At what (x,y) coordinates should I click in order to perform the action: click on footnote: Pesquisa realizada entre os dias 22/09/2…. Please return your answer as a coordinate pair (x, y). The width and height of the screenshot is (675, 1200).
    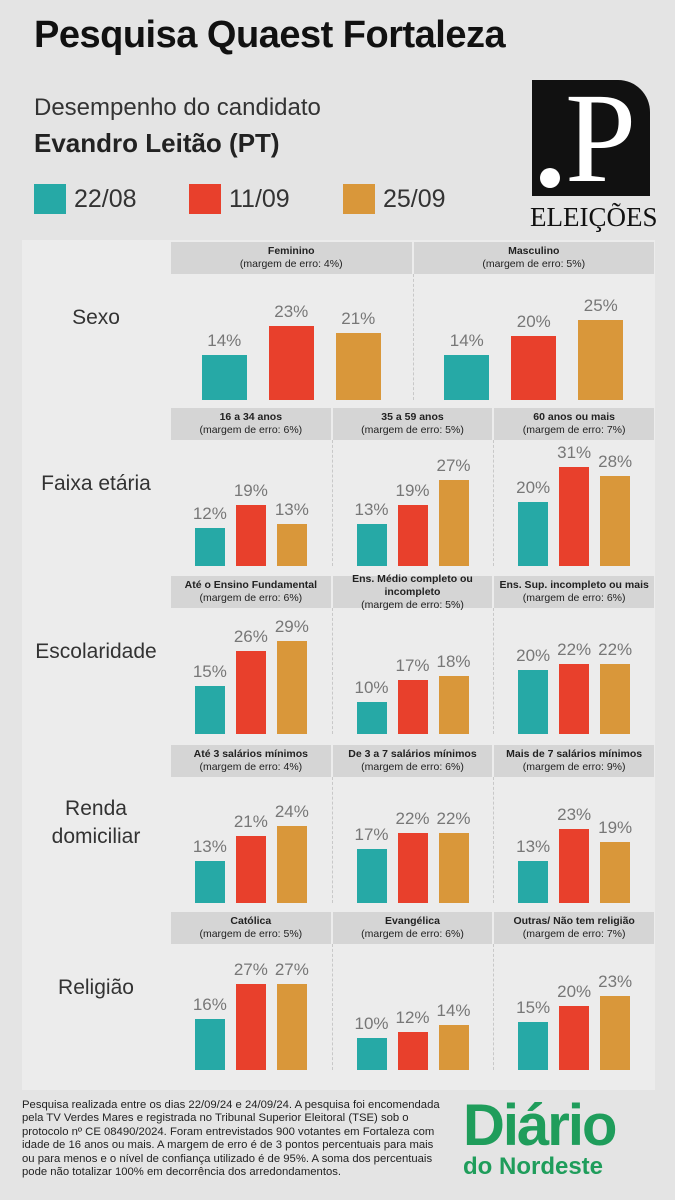
    Looking at the image, I should click on (231, 1139).